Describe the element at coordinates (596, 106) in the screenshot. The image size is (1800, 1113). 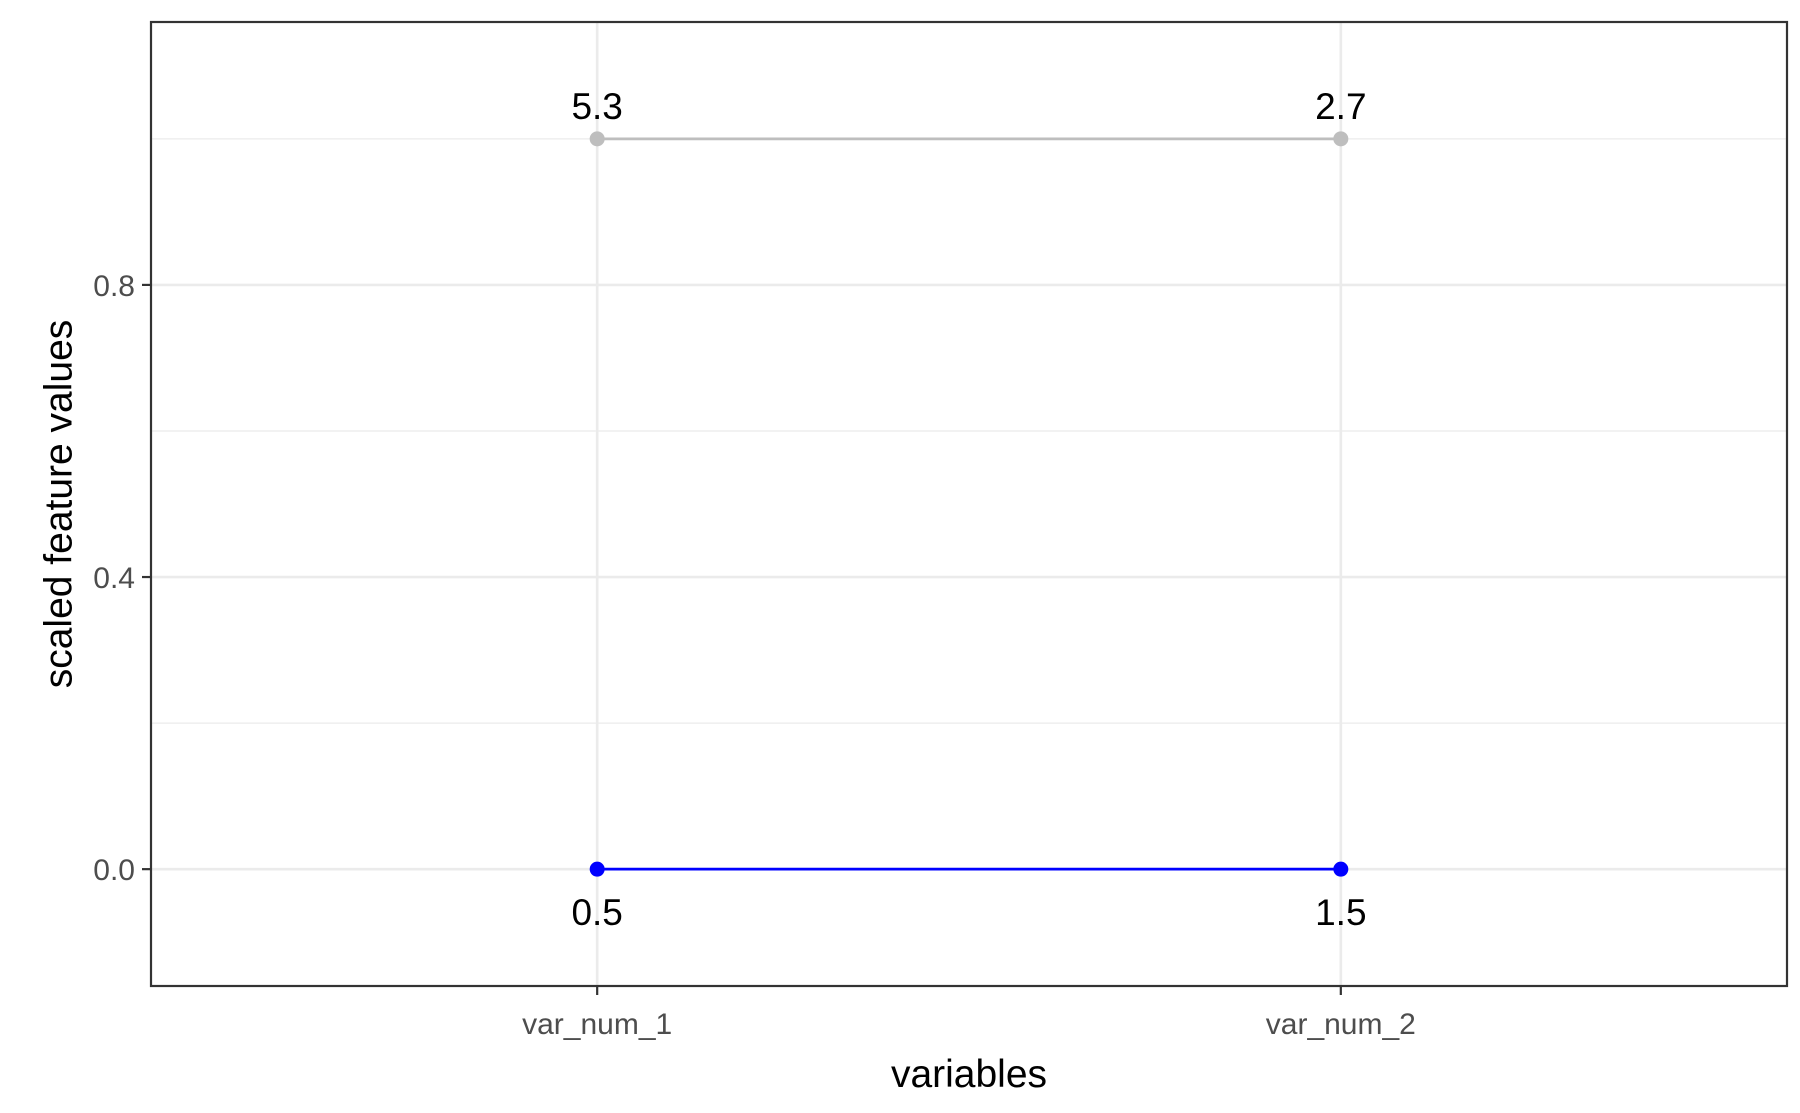
I see `data-label: 5.3` at that location.